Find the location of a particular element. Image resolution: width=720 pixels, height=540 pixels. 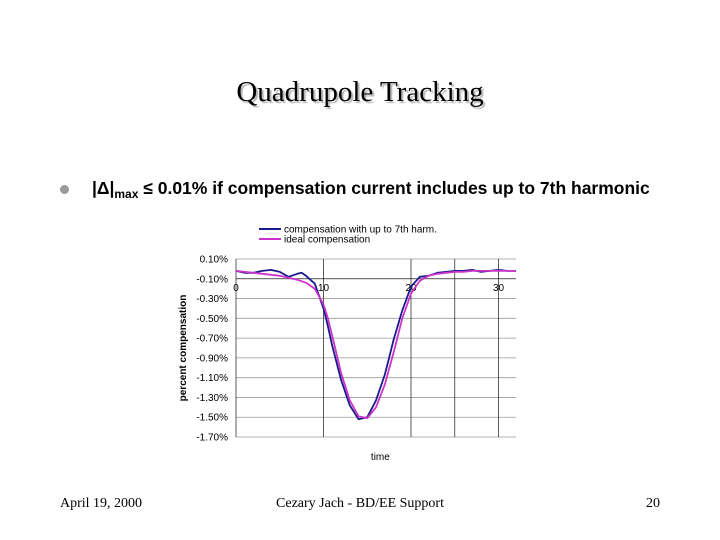

footer-presenter: Cezary Jach - BD/EE Support is located at coordinates (360, 503).